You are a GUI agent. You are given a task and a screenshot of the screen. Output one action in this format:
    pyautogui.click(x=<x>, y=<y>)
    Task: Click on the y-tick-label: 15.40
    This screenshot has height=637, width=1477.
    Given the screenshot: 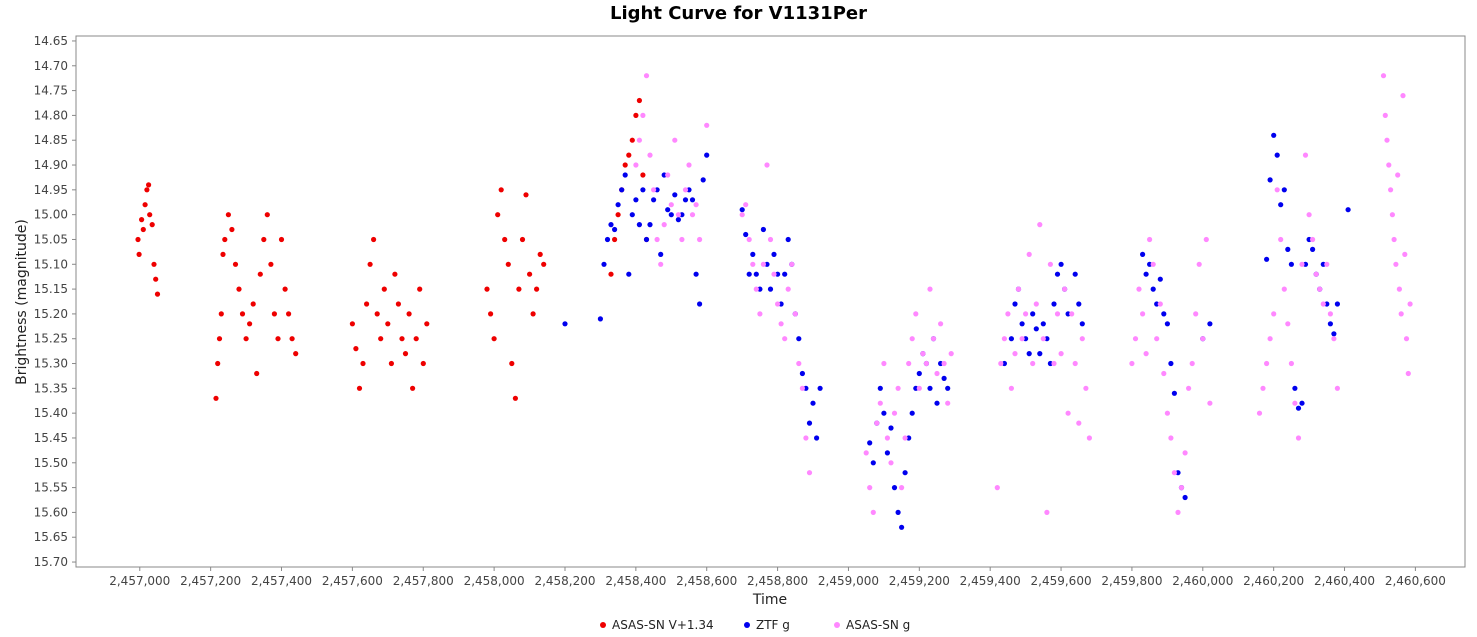 What is the action you would take?
    pyautogui.click(x=51, y=413)
    